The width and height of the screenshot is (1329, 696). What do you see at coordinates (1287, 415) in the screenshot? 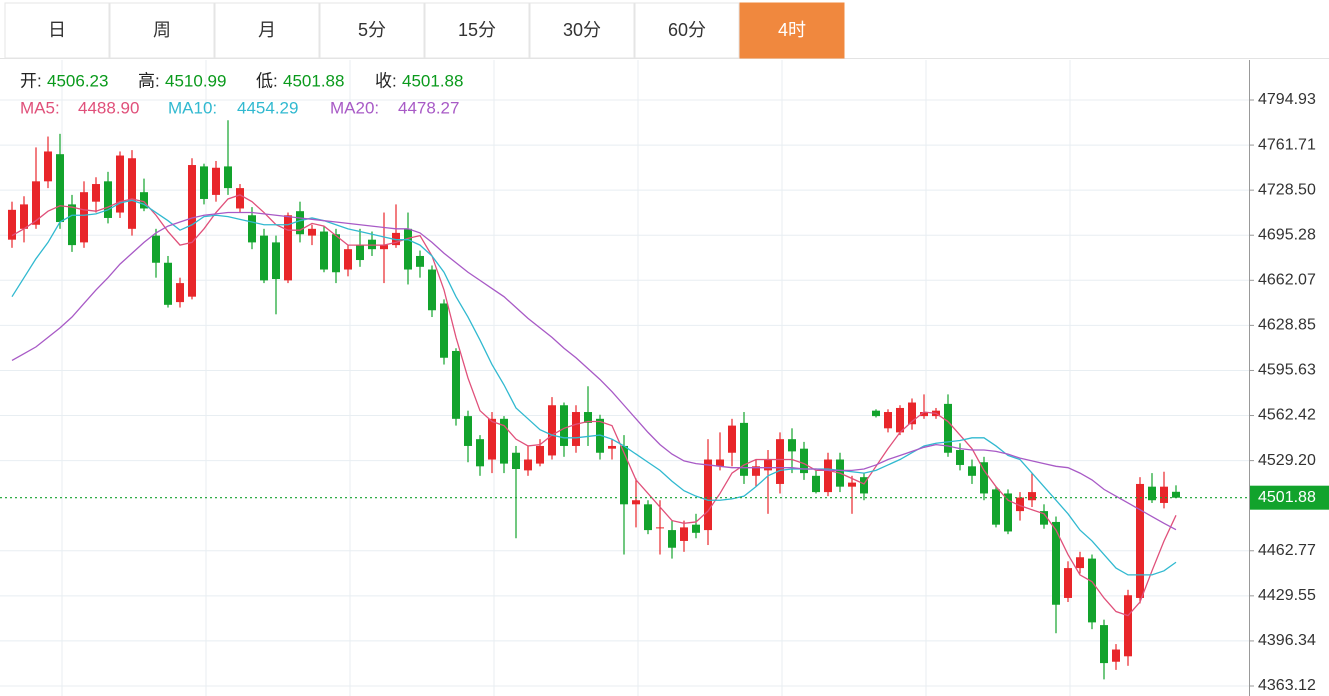
I see `y-tick-label: 4562.42` at bounding box center [1287, 415].